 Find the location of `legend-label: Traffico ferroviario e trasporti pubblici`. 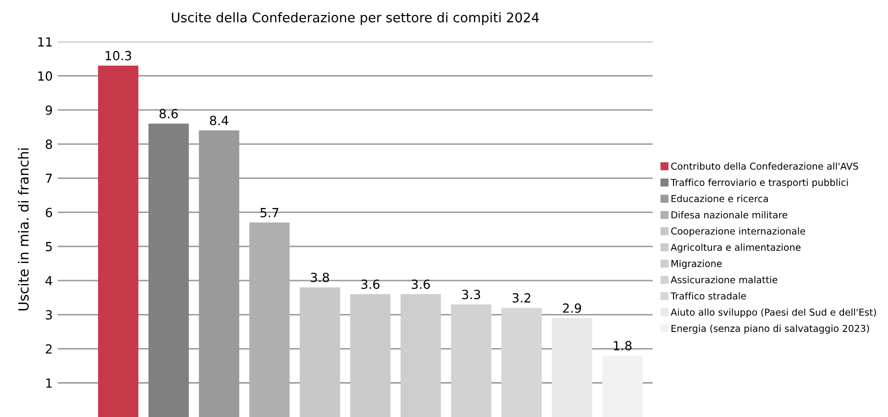

legend-label: Traffico ferroviario e trasporti pubblici is located at coordinates (759, 183).